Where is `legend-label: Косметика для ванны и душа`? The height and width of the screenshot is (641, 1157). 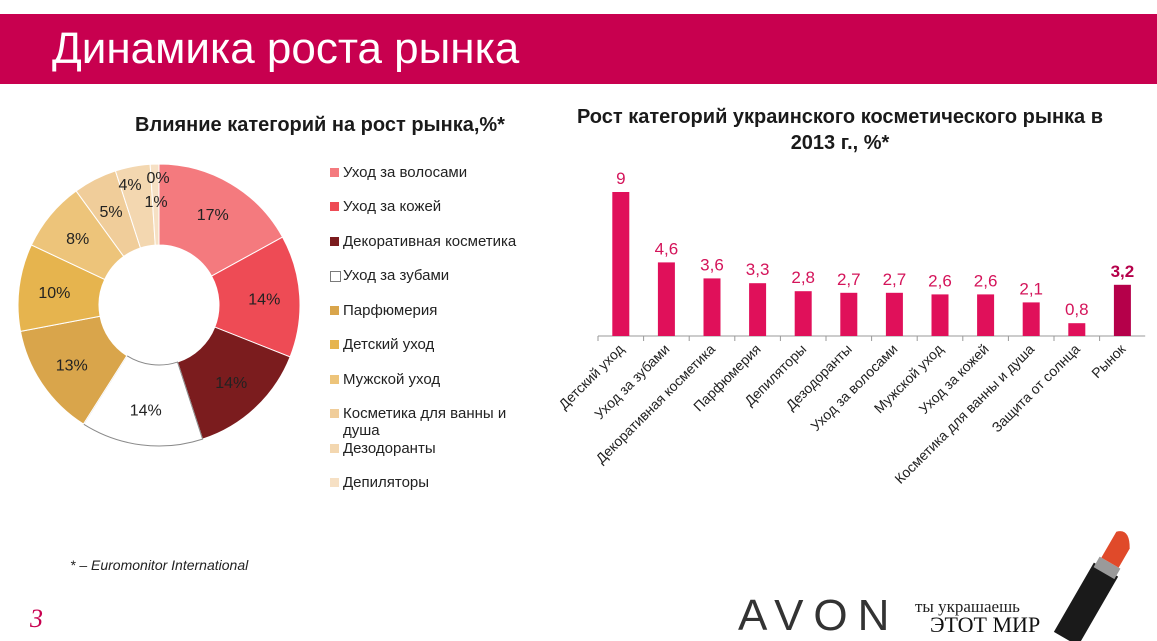 legend-label: Косметика для ванны и душа is located at coordinates (425, 422).